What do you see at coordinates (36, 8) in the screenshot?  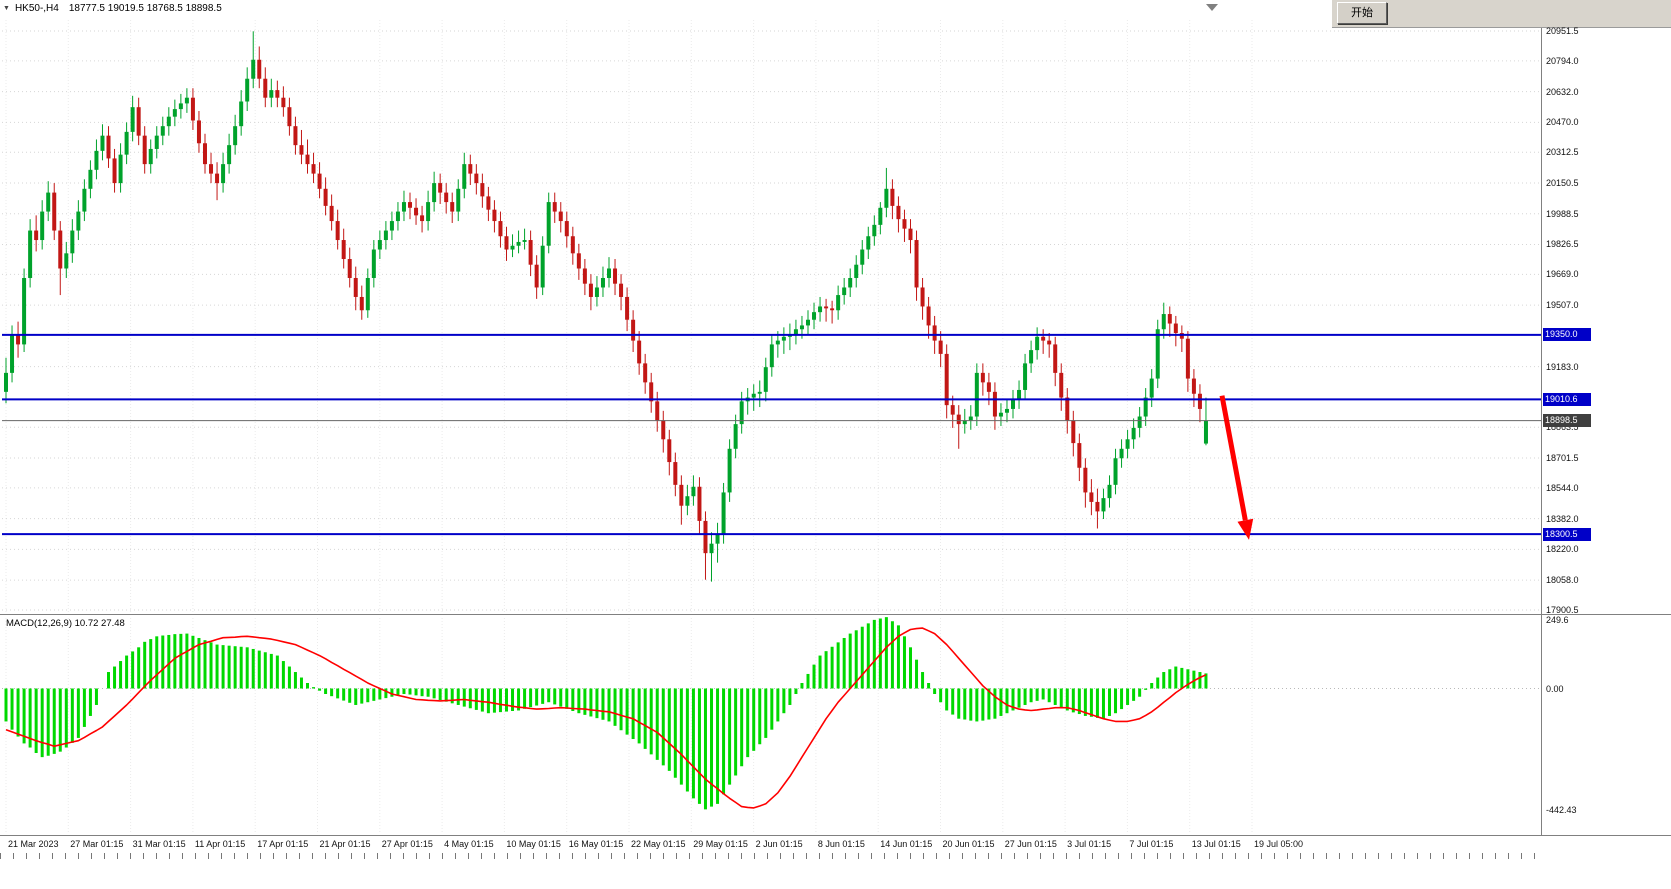 I see `symbol-timeframe-label: HK50-,H4` at bounding box center [36, 8].